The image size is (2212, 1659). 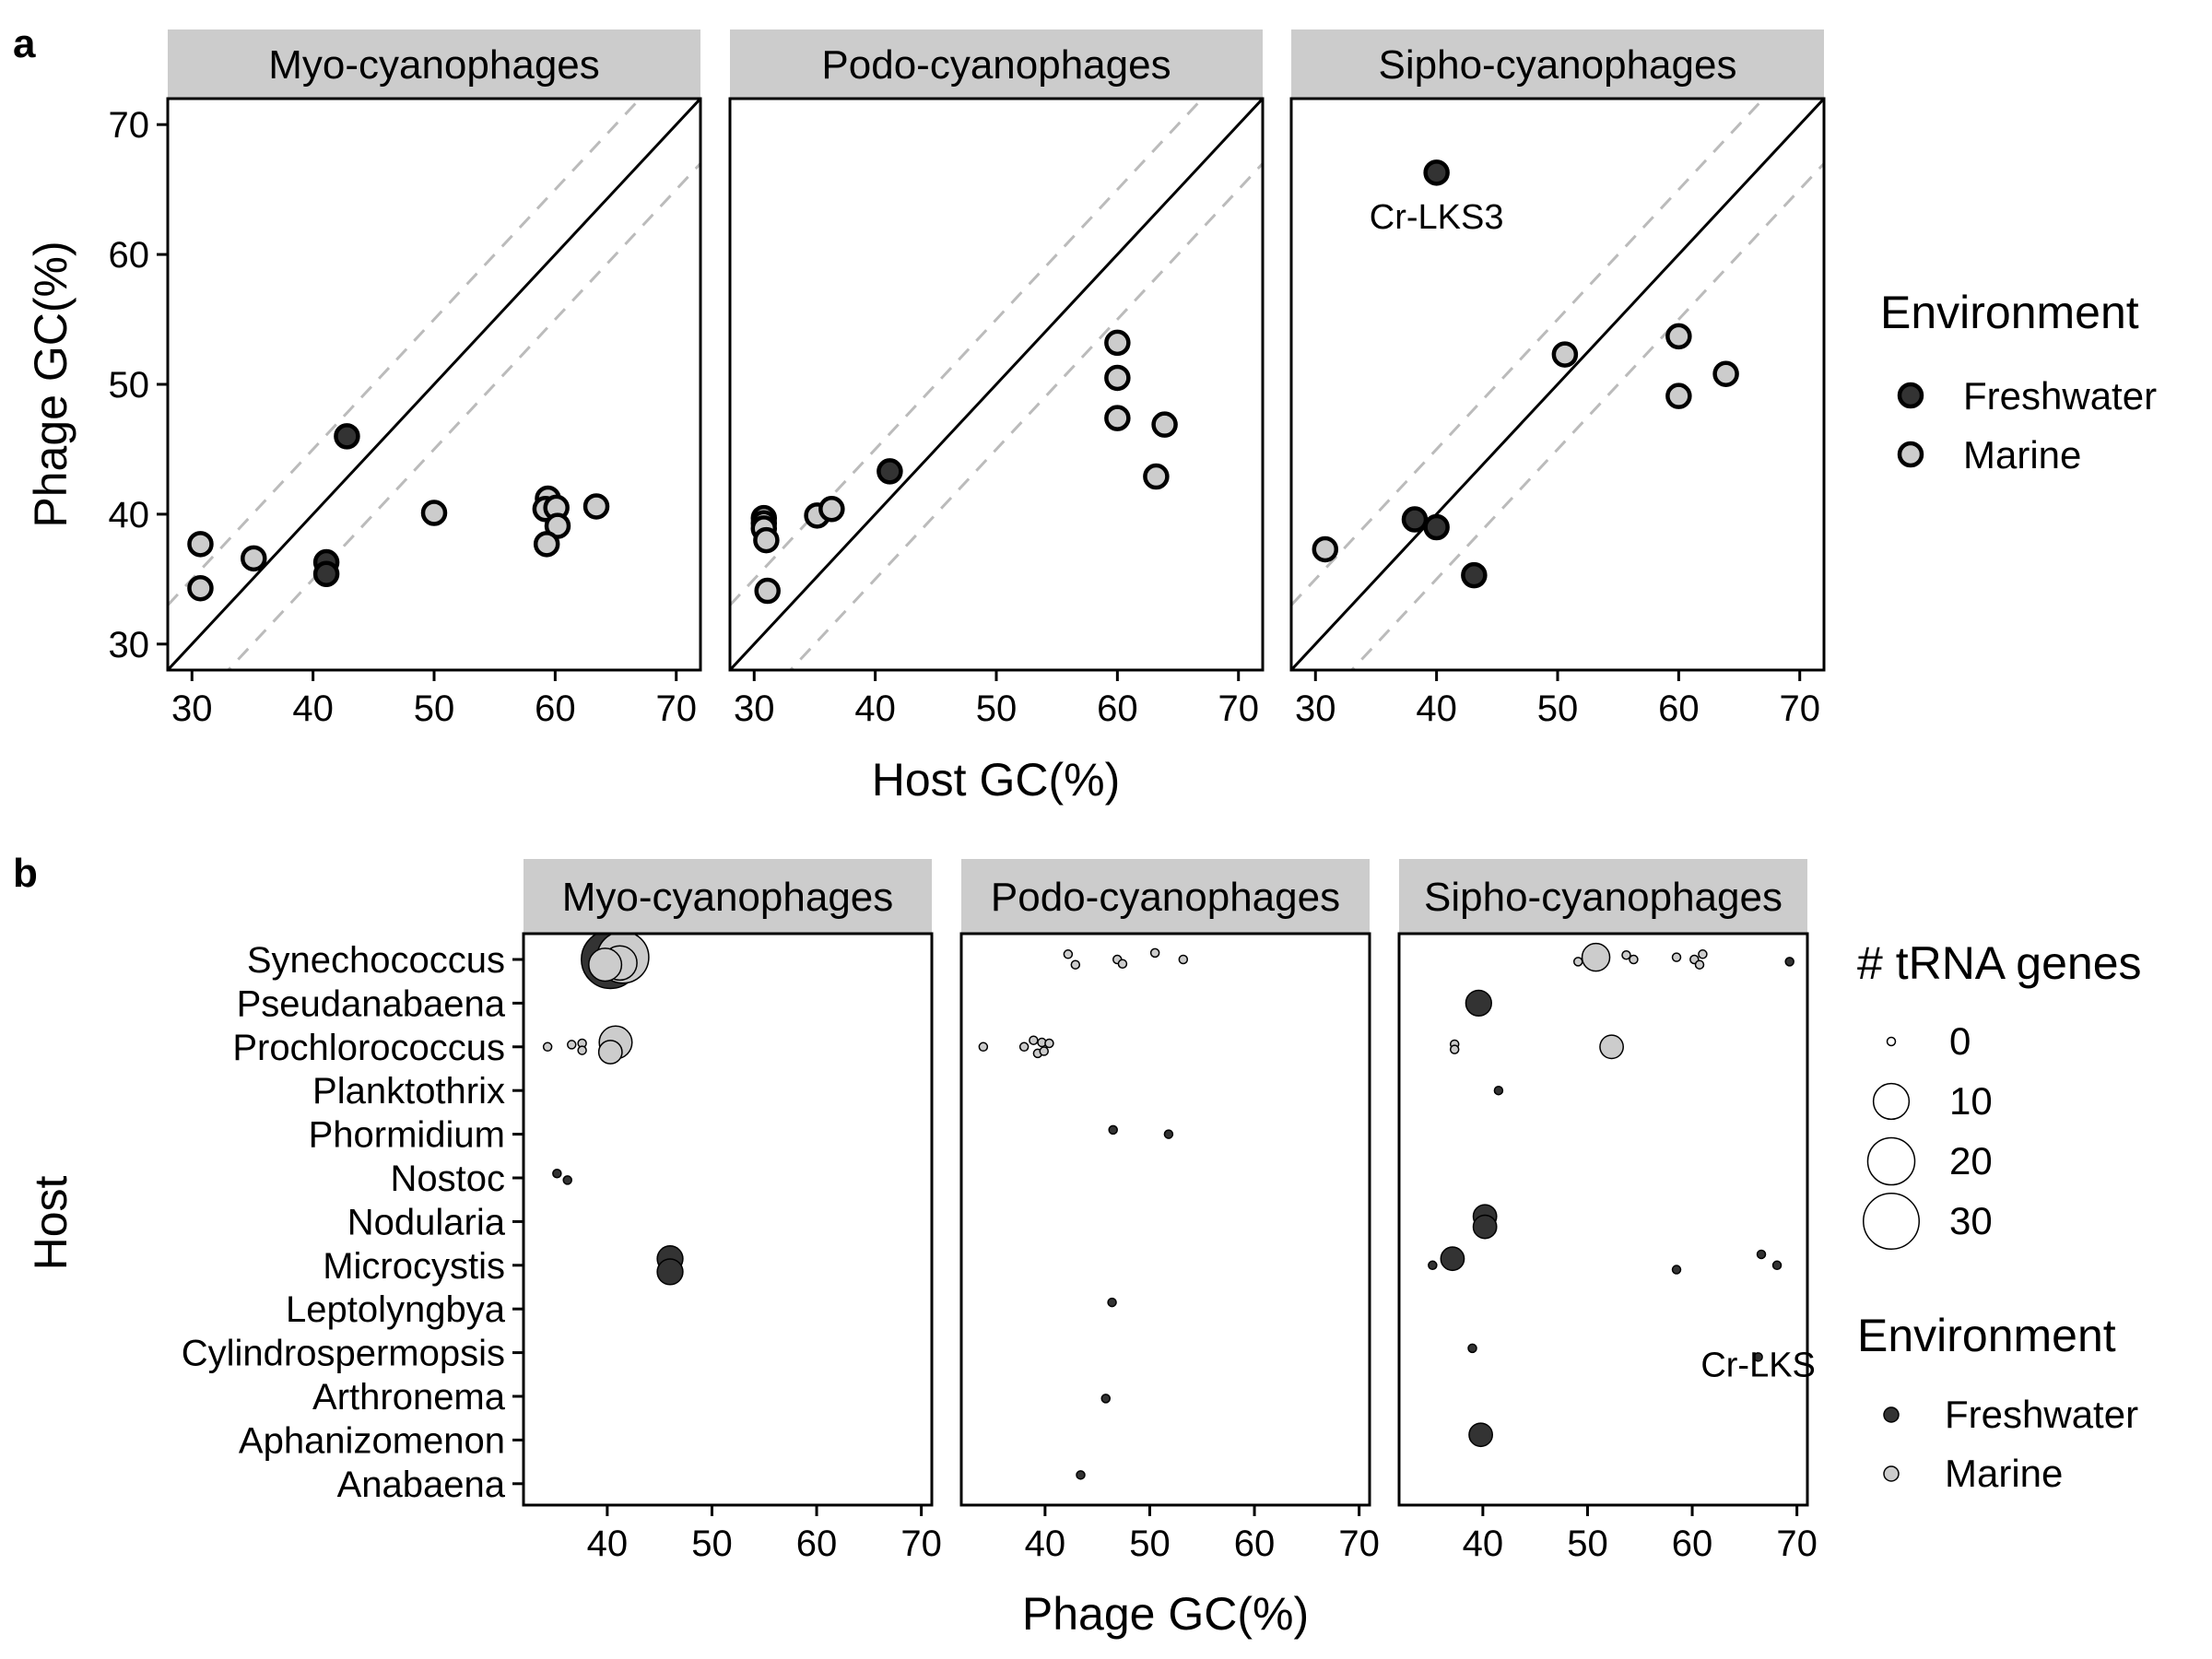 What do you see at coordinates (754, 708) in the screenshot?
I see `x-tick-label: 30` at bounding box center [754, 708].